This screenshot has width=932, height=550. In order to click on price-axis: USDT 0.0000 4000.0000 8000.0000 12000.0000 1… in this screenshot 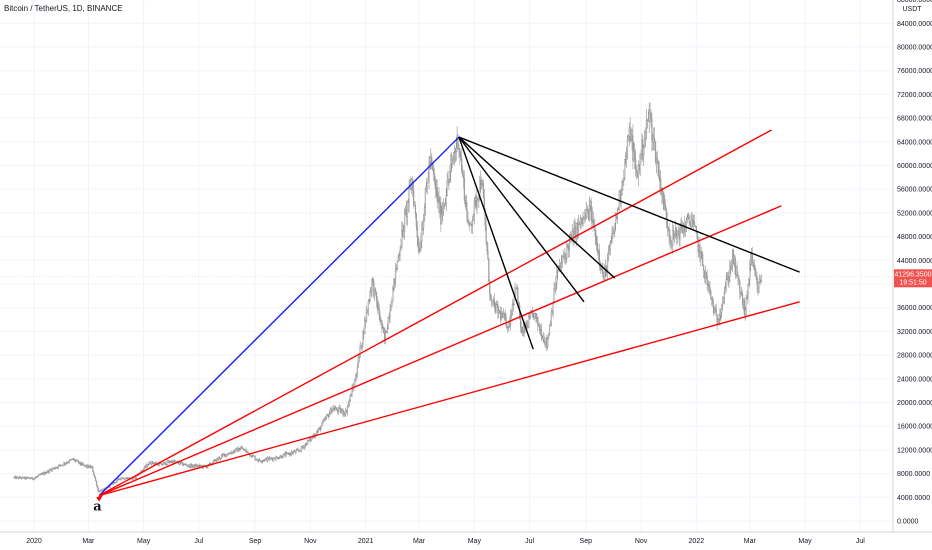, I will do `click(912, 266)`.